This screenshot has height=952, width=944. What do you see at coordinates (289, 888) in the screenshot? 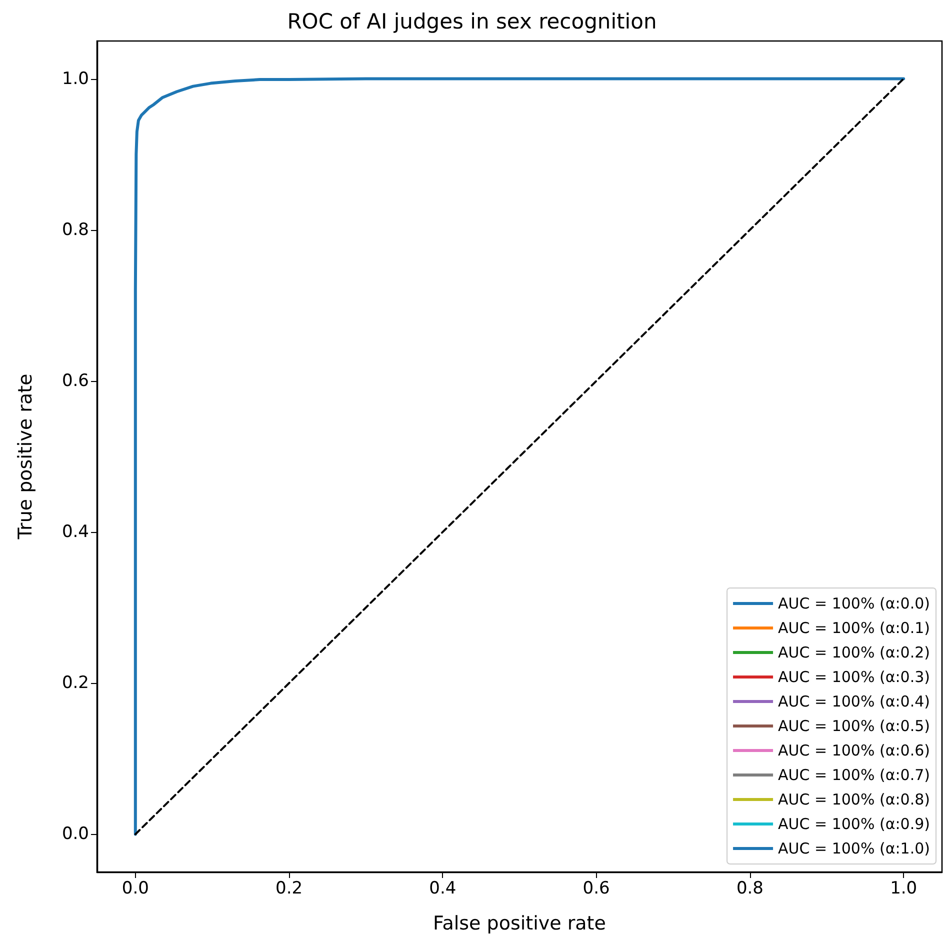
I see `x-tick-label: 0.2` at bounding box center [289, 888].